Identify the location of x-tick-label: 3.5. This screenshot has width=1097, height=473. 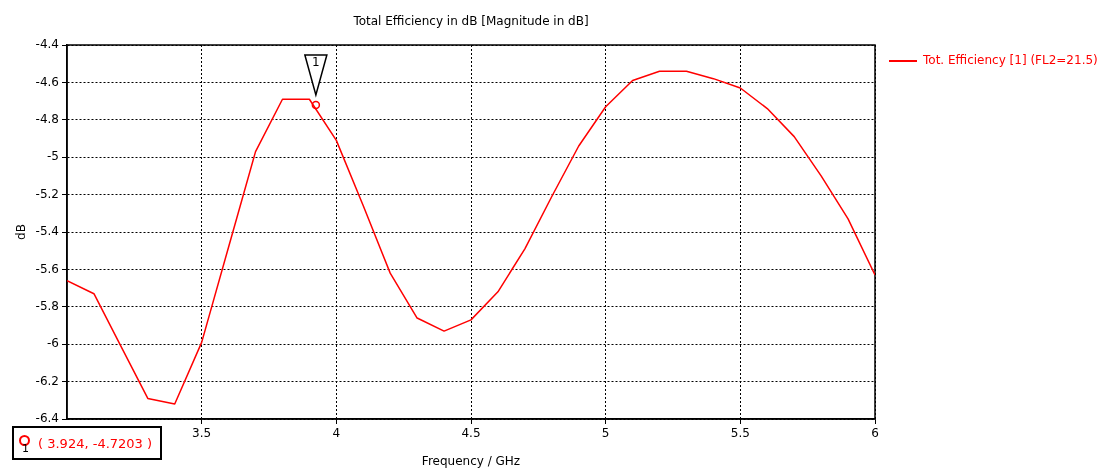
(202, 433).